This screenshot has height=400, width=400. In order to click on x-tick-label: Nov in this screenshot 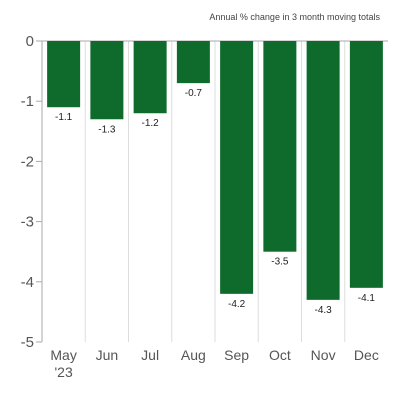, I will do `click(323, 355)`.